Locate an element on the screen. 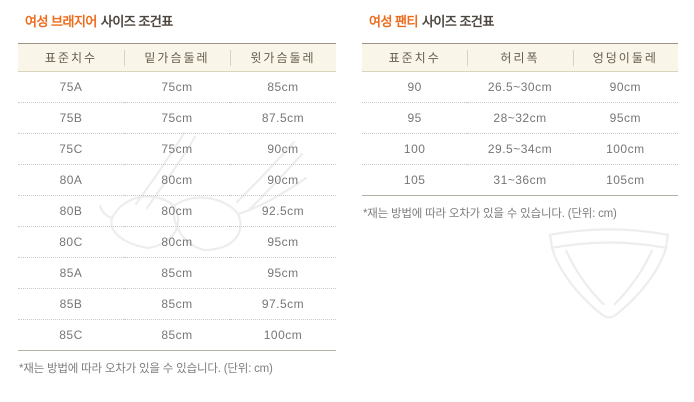  cell-overbust: 100cm is located at coordinates (283, 335).